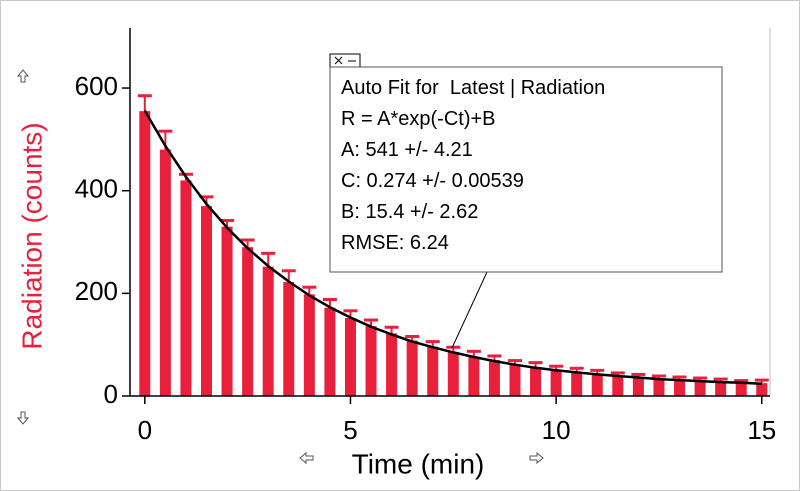  I want to click on y-tick-label: 400, so click(96, 189).